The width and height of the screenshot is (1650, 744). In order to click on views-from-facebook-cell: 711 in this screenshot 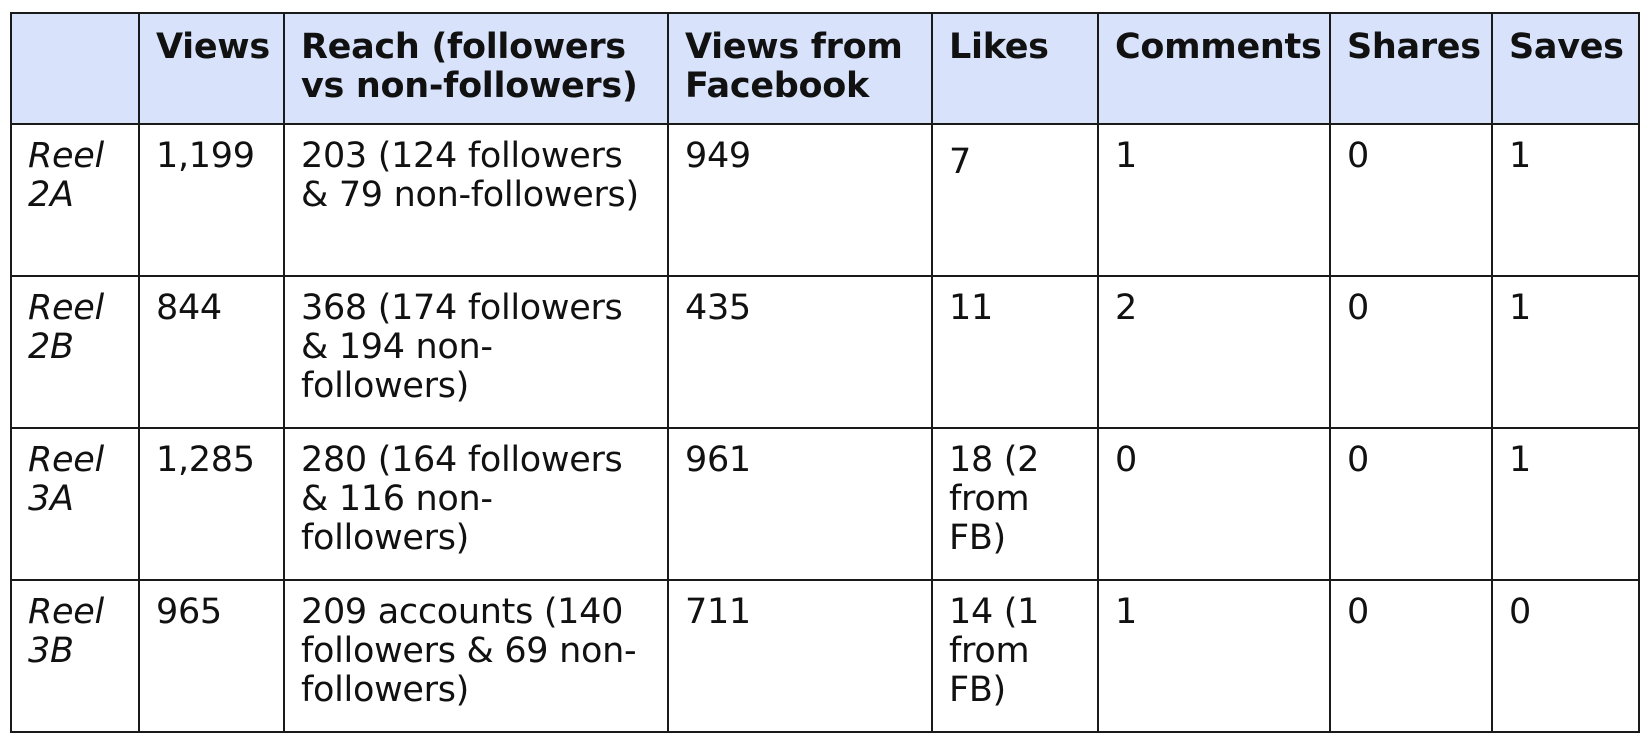, I will do `click(800, 656)`.